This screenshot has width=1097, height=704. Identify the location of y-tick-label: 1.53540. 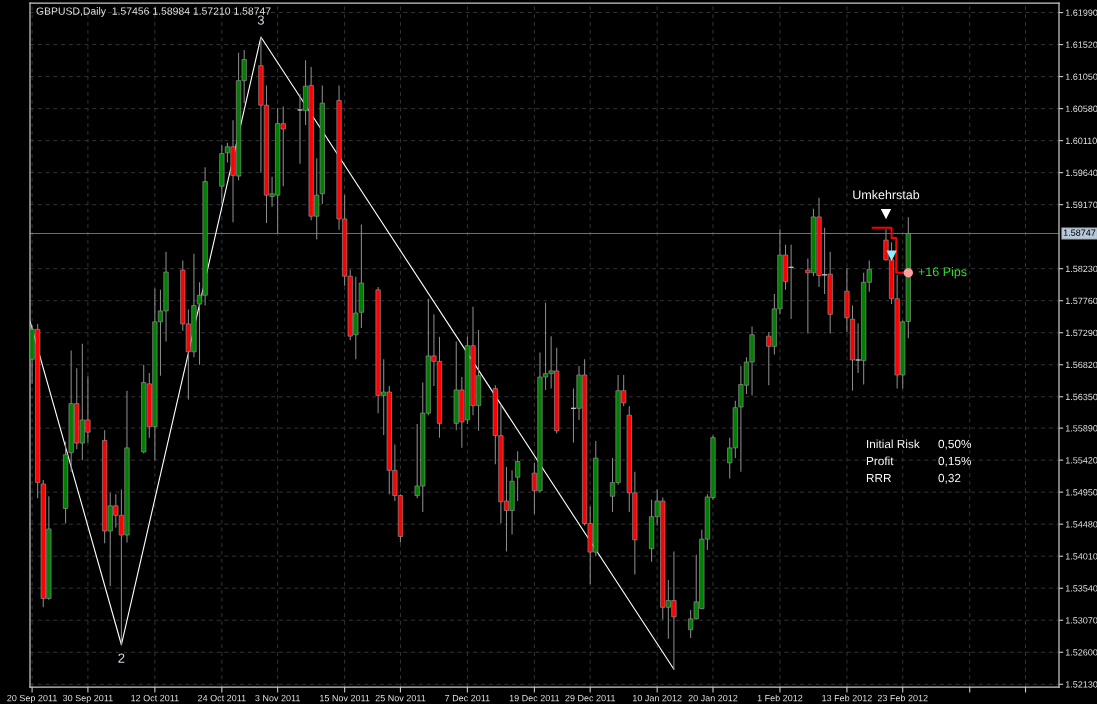
(1081, 588).